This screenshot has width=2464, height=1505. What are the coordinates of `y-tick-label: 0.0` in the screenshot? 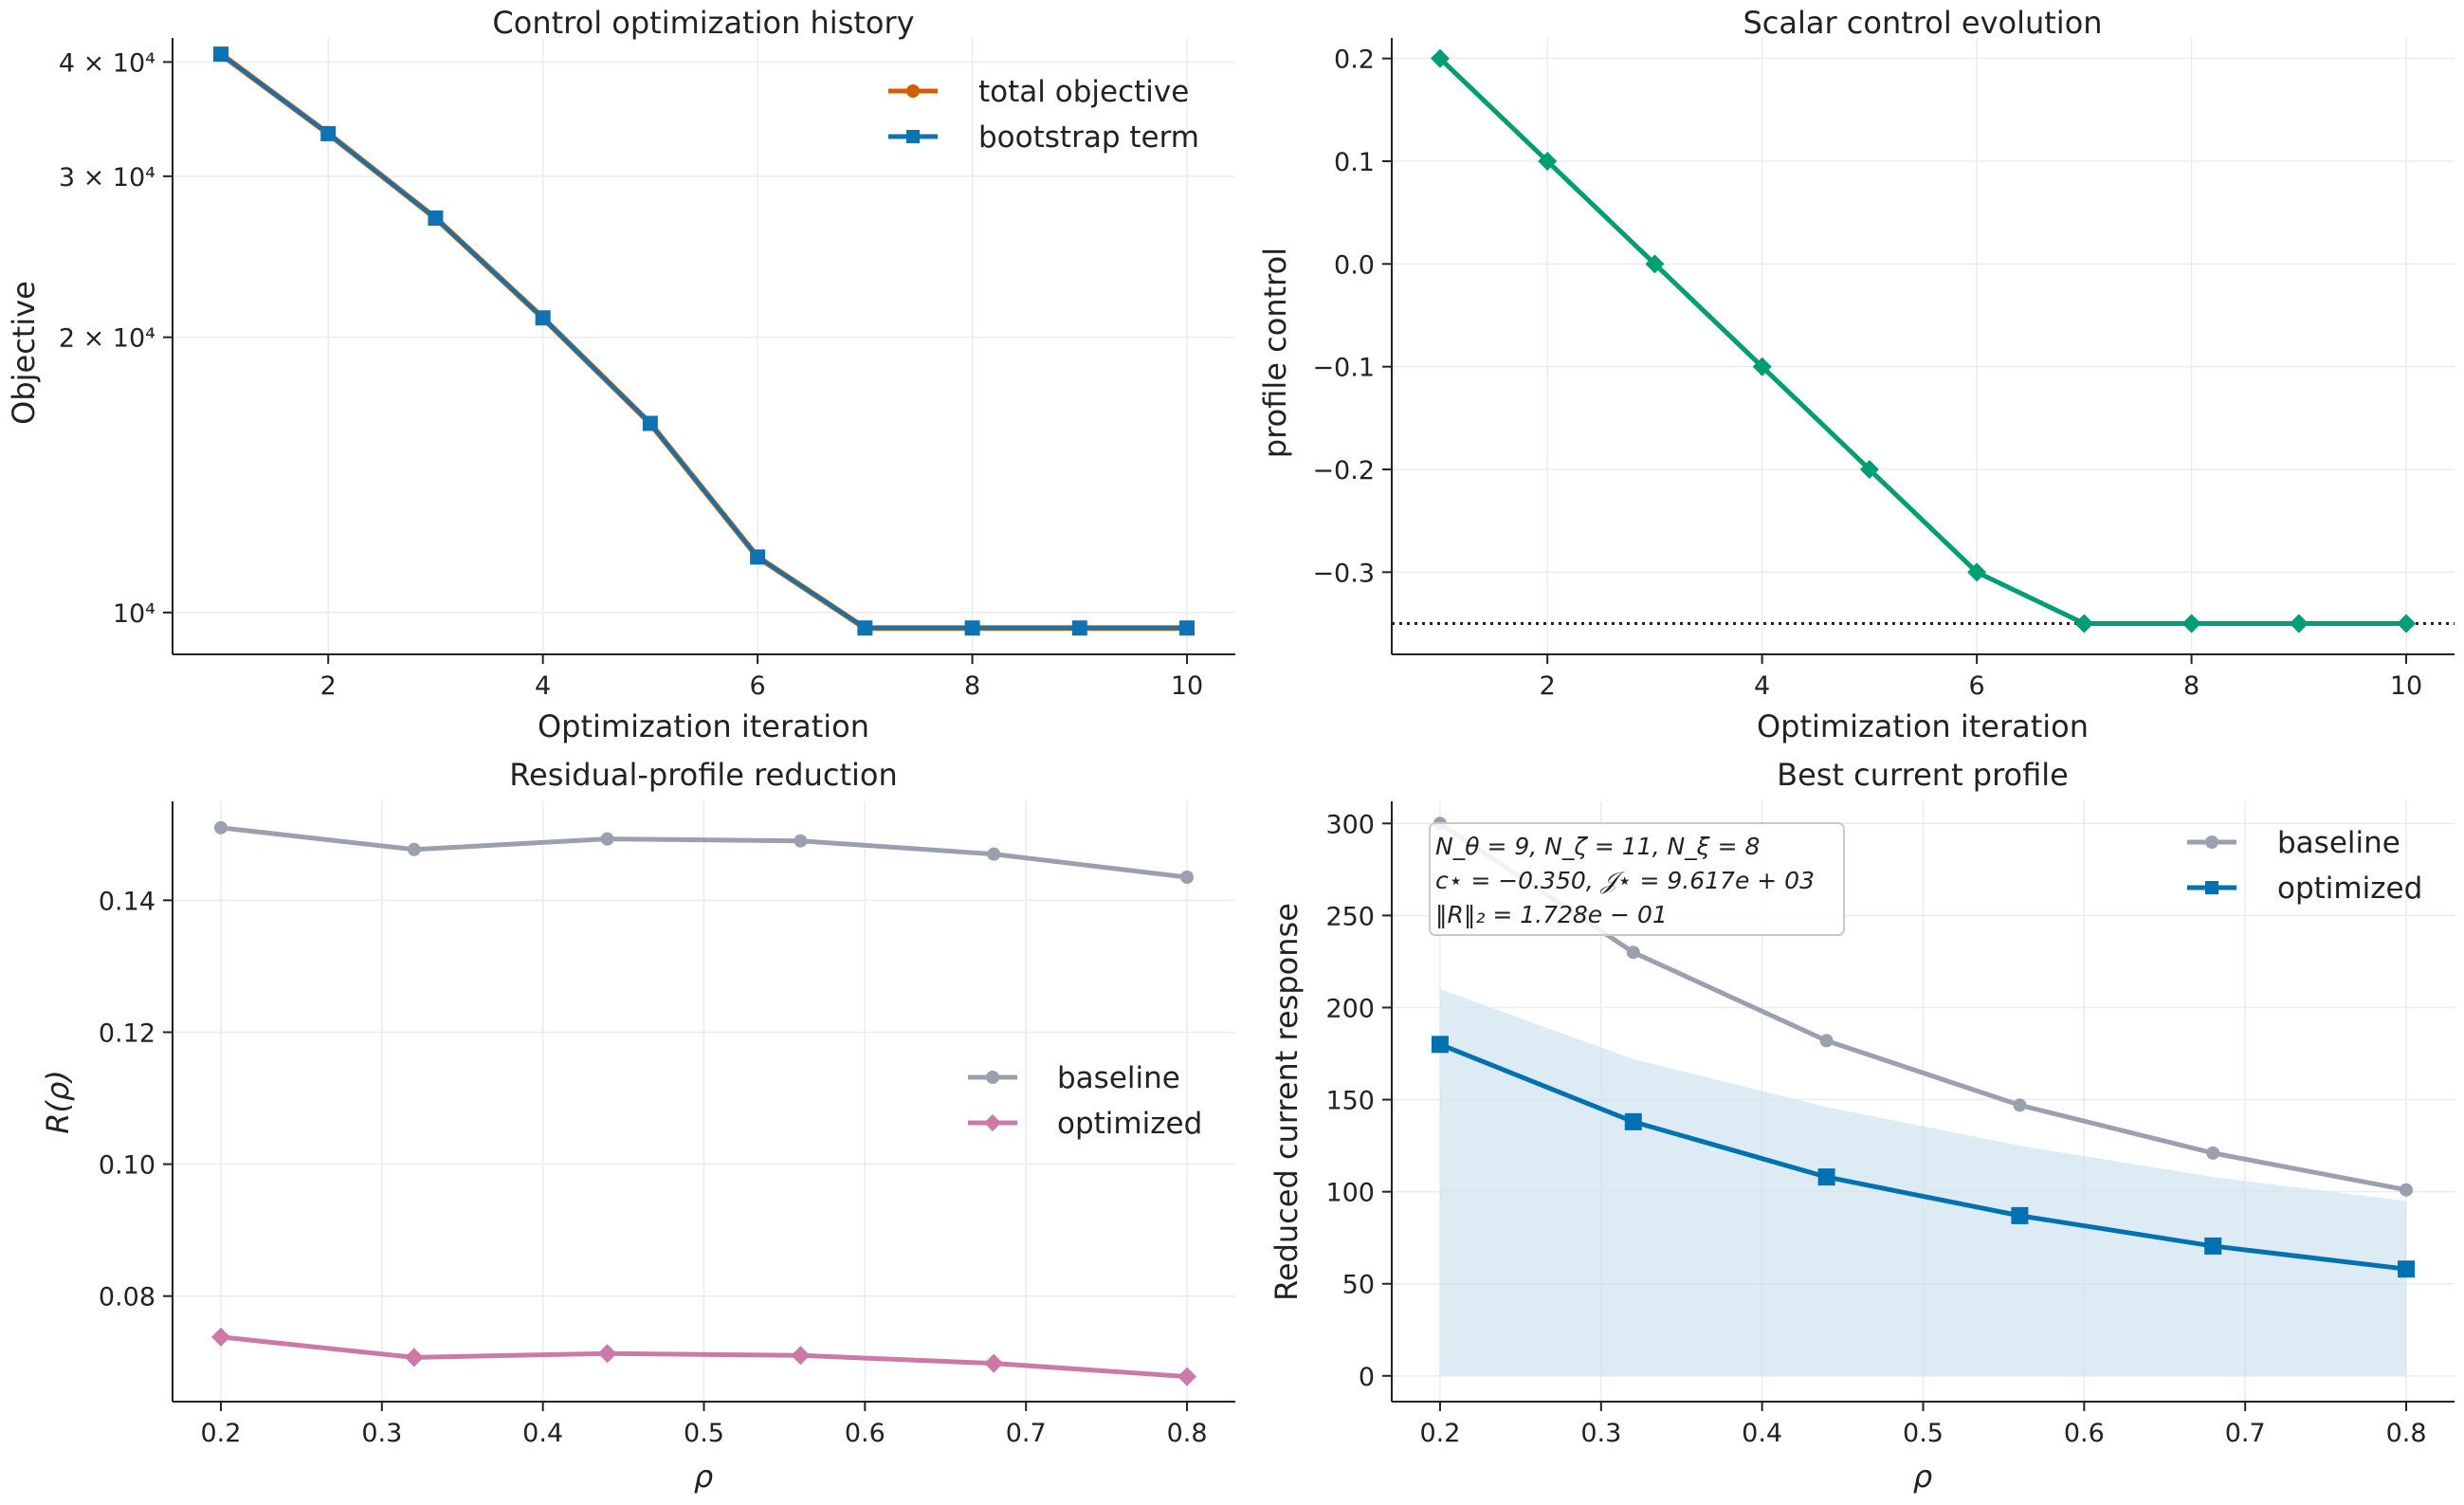 It's located at (1354, 265).